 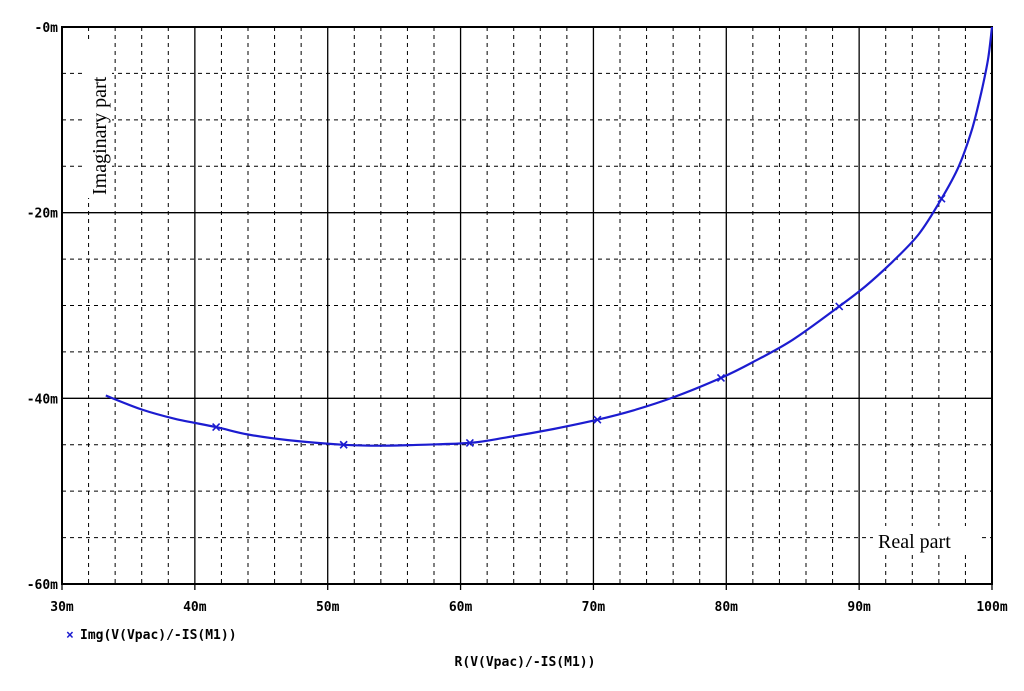 I want to click on x-axis-title: R(V(Vpac)/-IS(M1)), so click(x=525, y=662).